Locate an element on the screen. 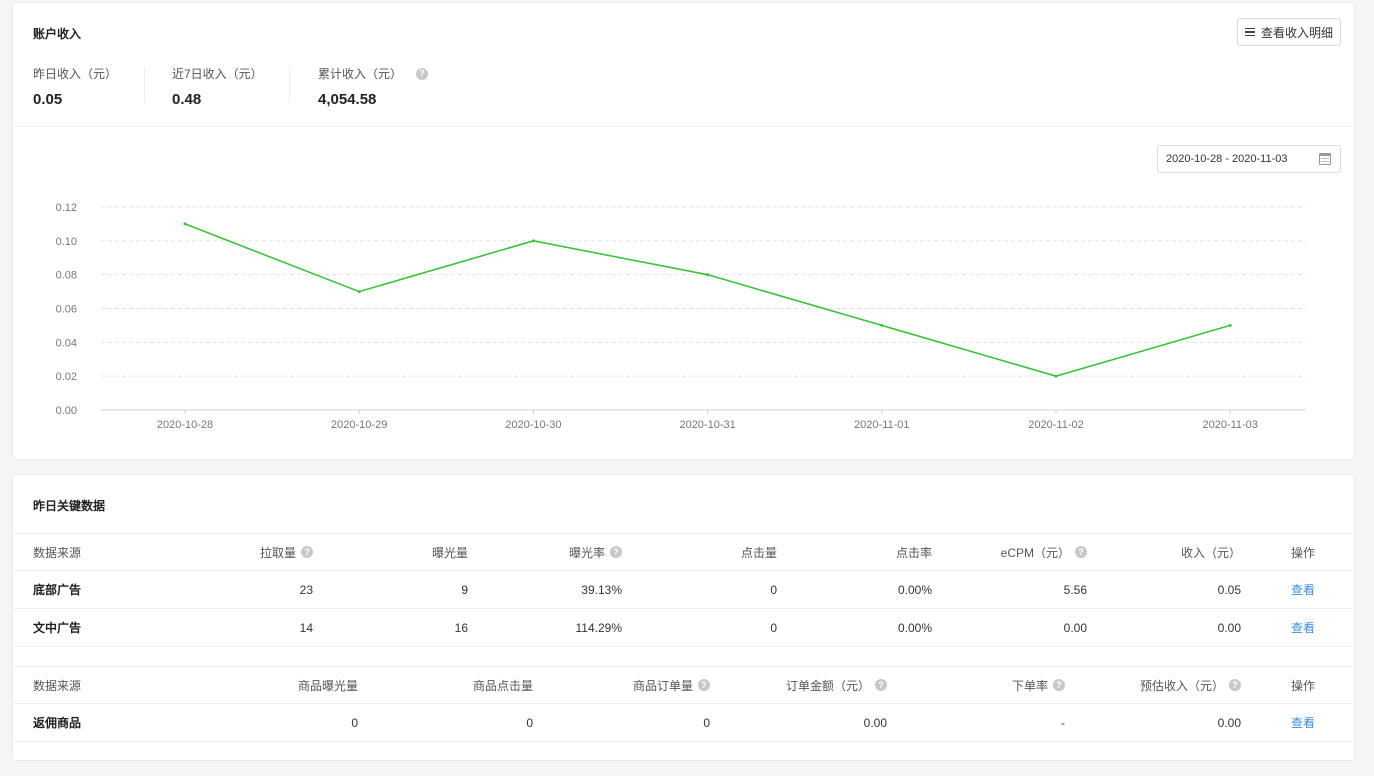  column-header: 曝光率 is located at coordinates (586, 552).